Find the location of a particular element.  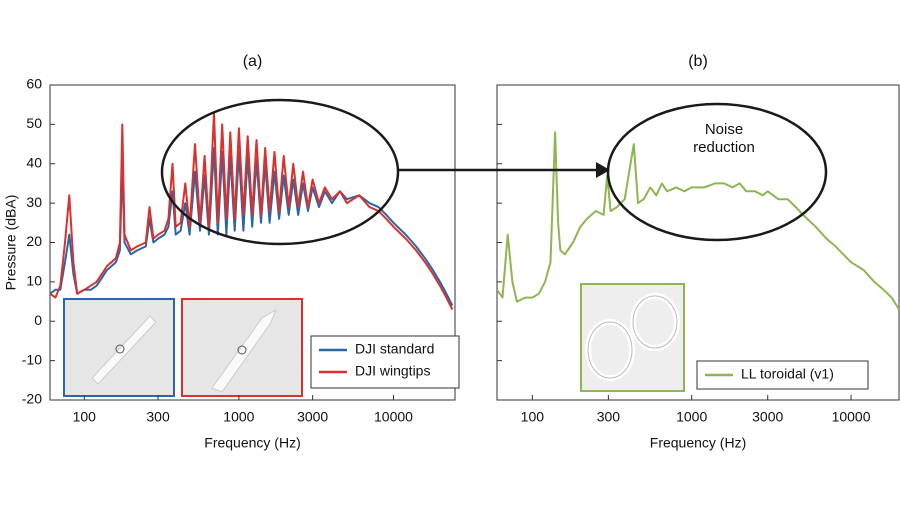

y-tick-label: 30 is located at coordinates (34, 202).